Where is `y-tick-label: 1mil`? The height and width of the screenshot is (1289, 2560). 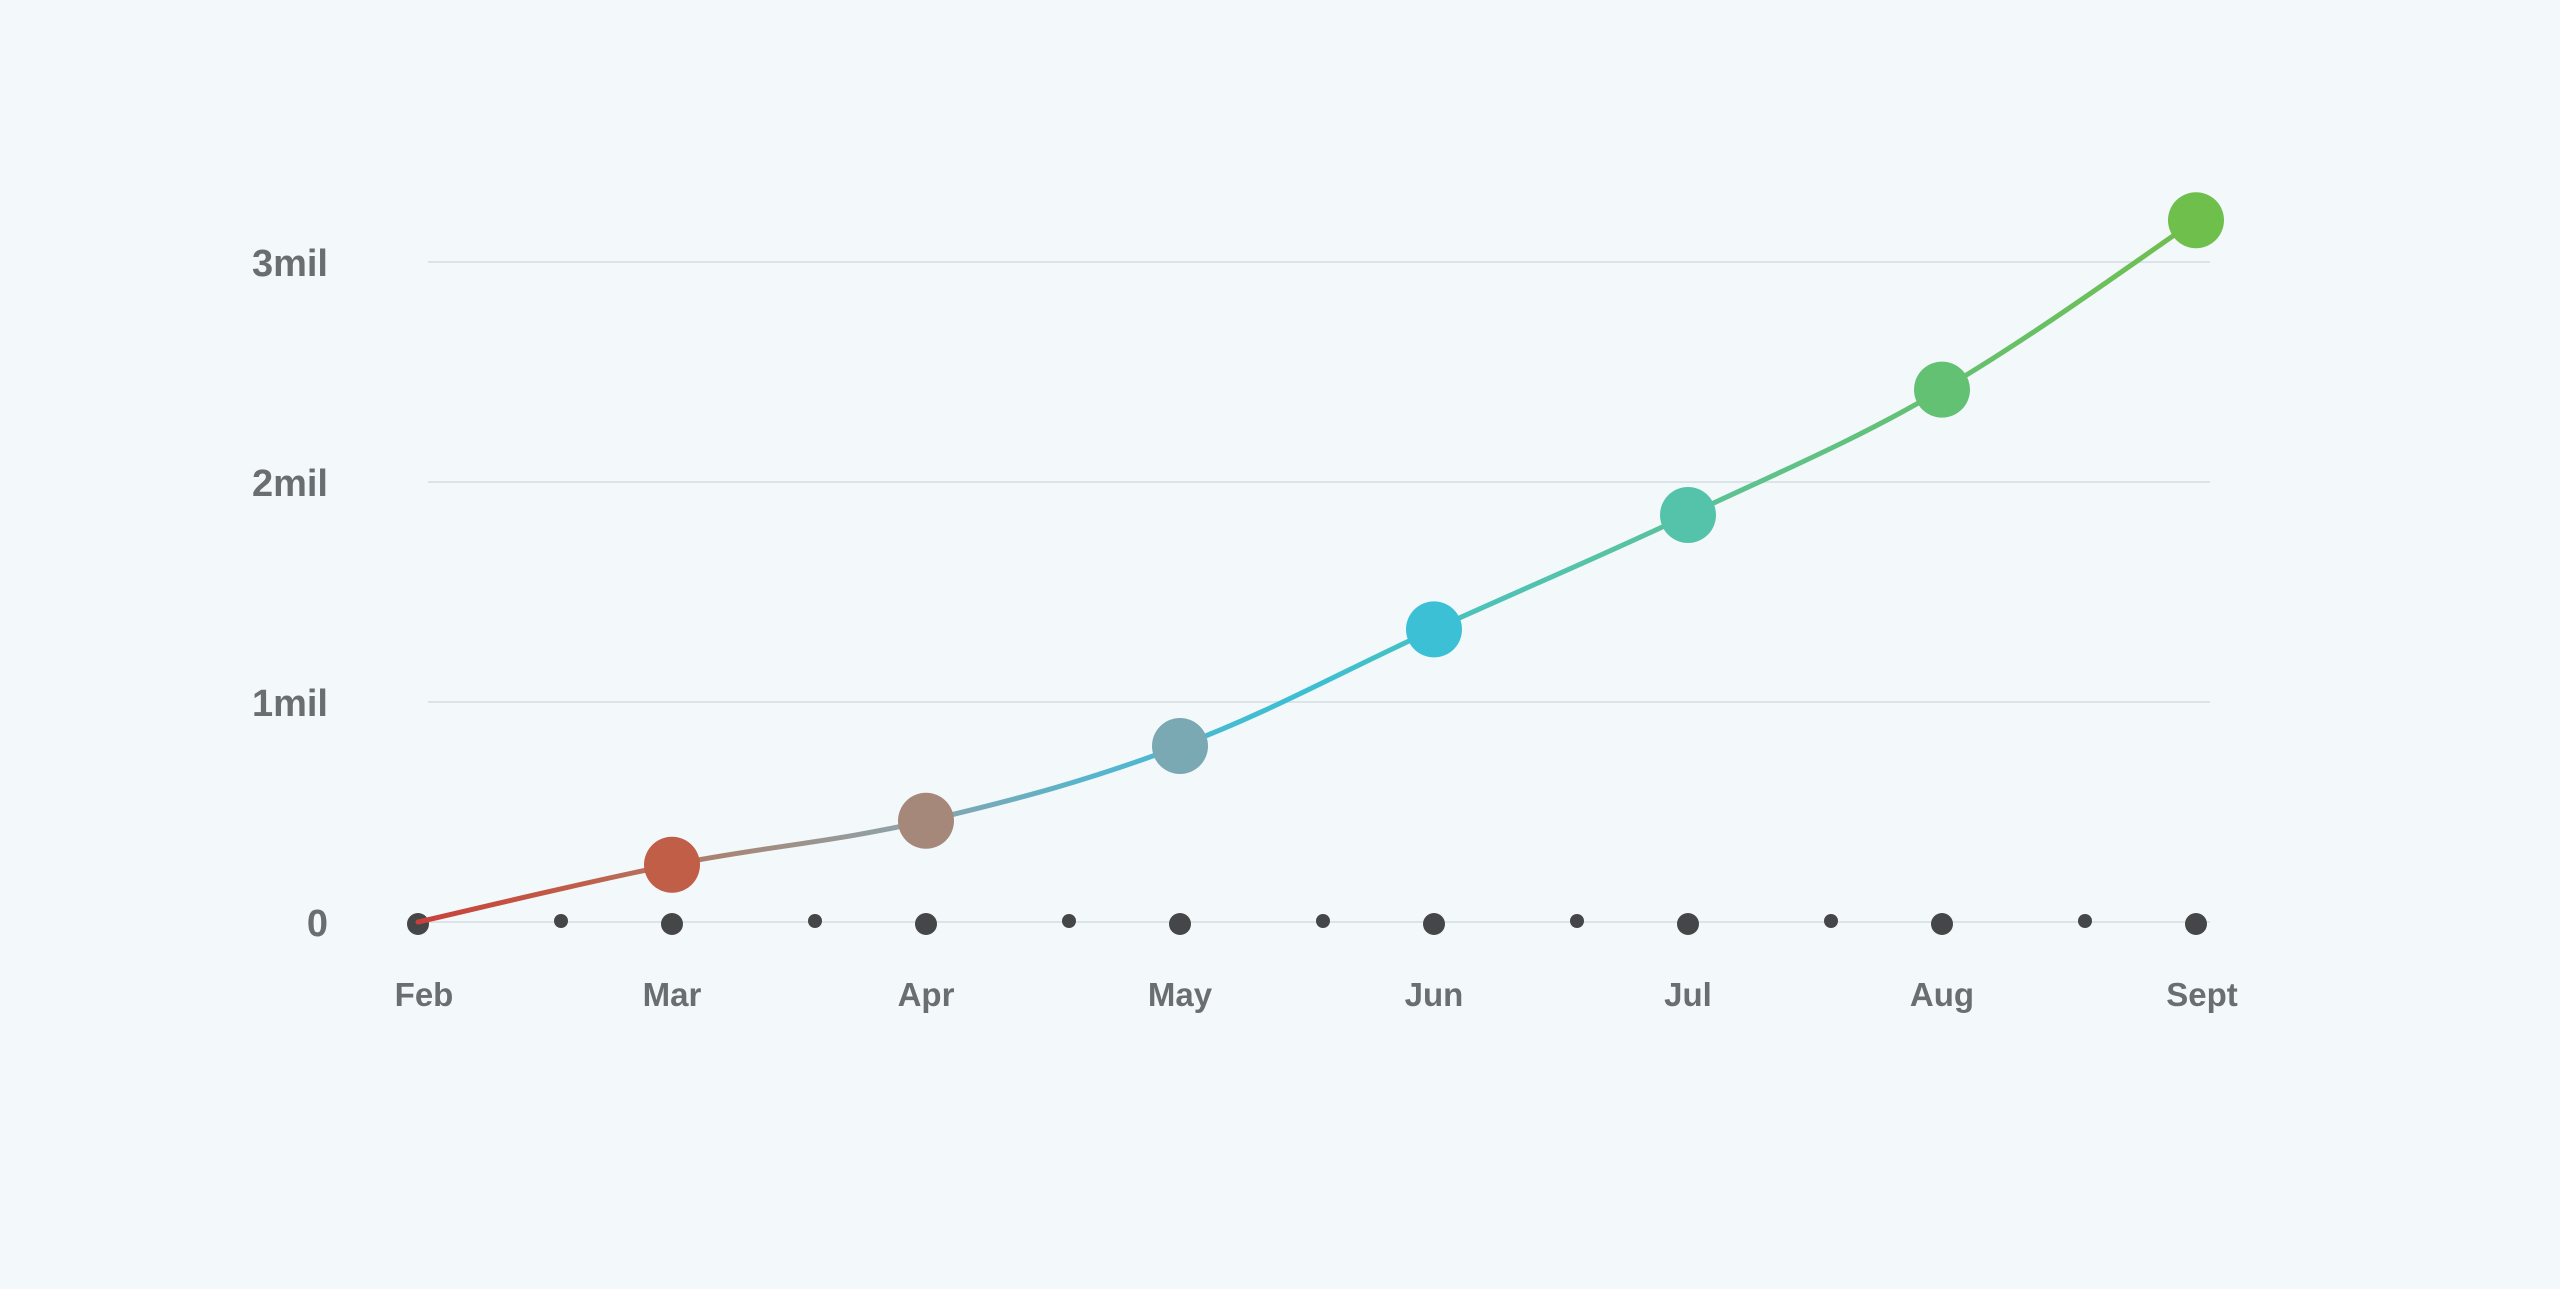
y-tick-label: 1mil is located at coordinates (290, 704).